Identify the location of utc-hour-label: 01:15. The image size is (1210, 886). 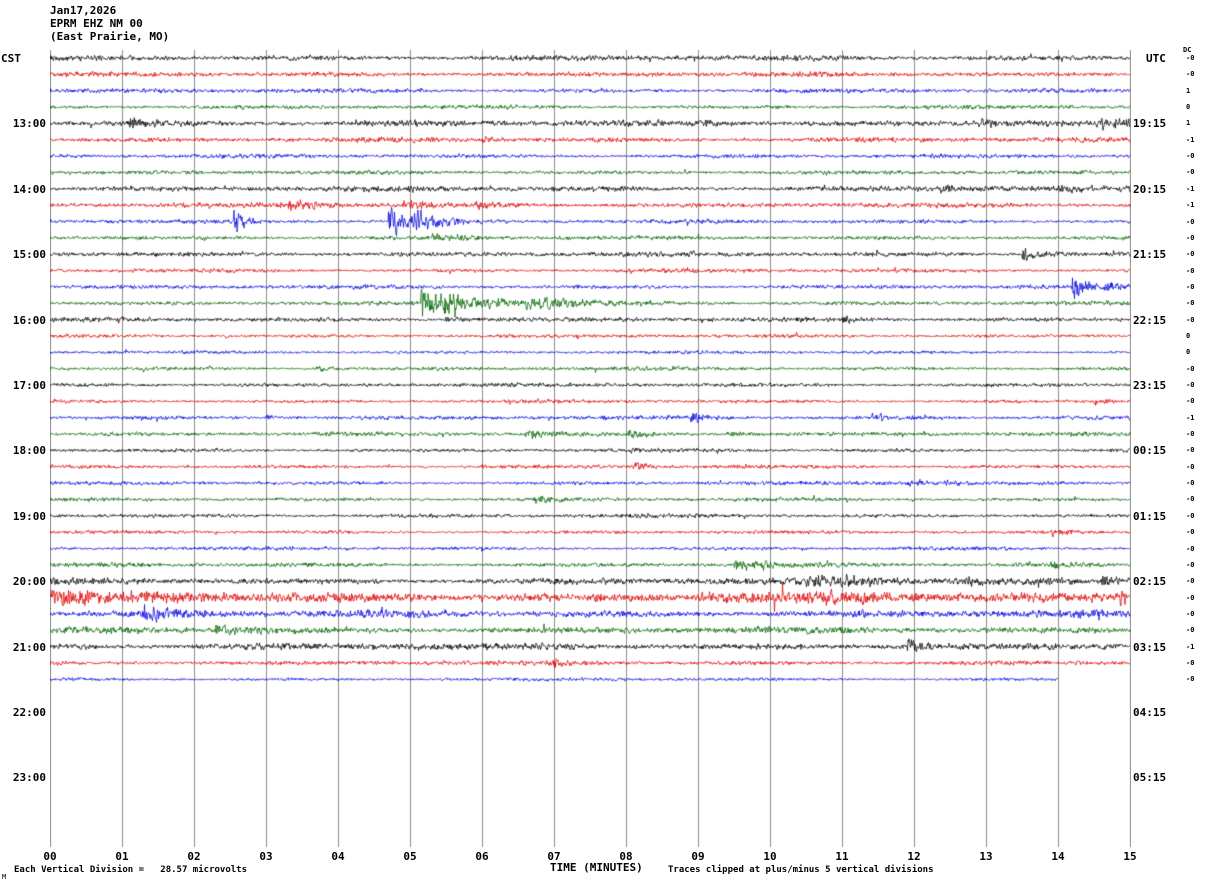
(1150, 516).